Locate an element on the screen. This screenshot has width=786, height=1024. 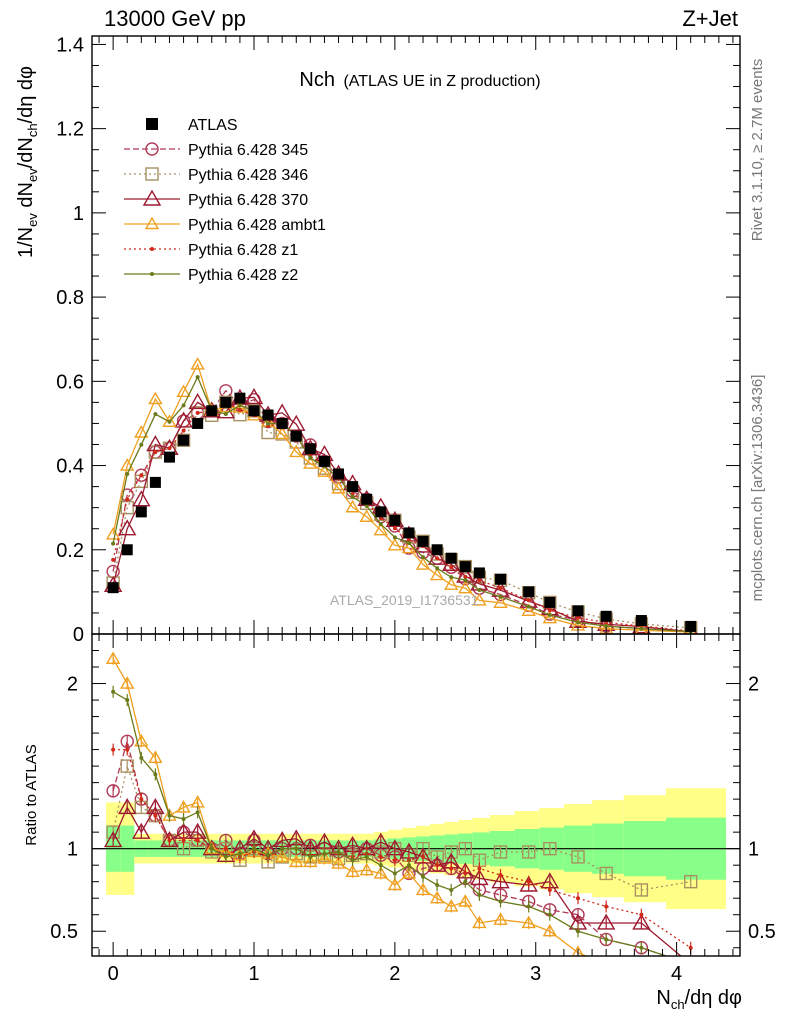
legend-label: Pythia 6.428 370 is located at coordinates (248, 200).